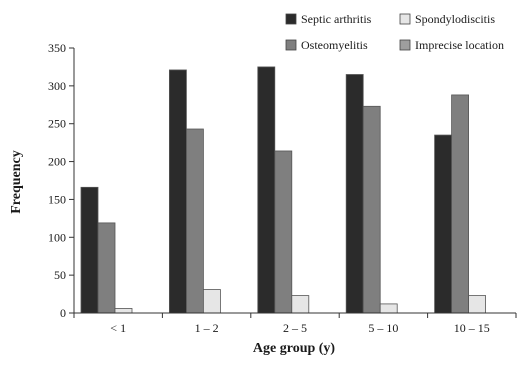 The height and width of the screenshot is (366, 531). What do you see at coordinates (57, 237) in the screenshot?
I see `y-tick-label: 100` at bounding box center [57, 237].